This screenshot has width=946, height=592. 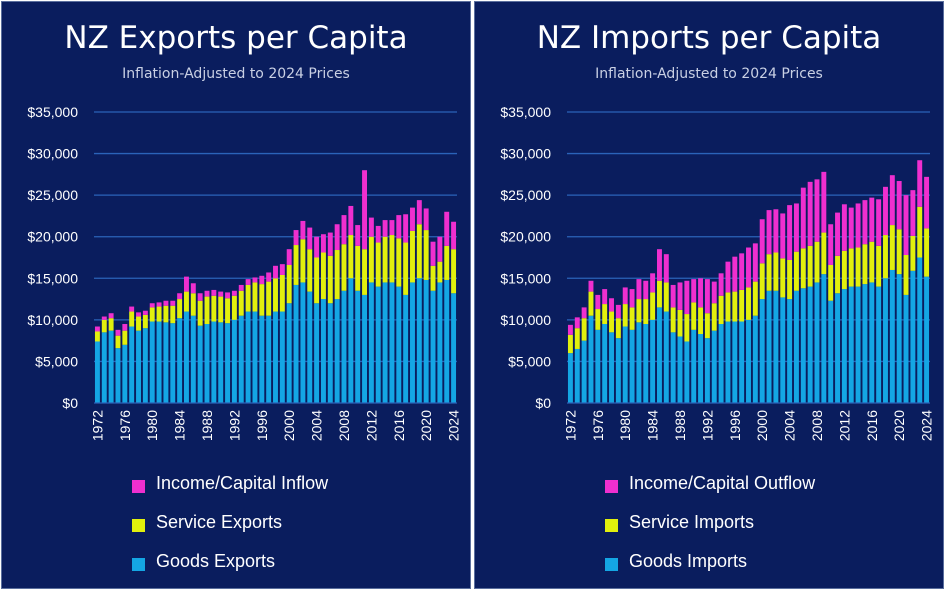 What do you see at coordinates (709, 74) in the screenshot?
I see `imports-subtitle: Inflation-Adjusted to 2024 Prices` at bounding box center [709, 74].